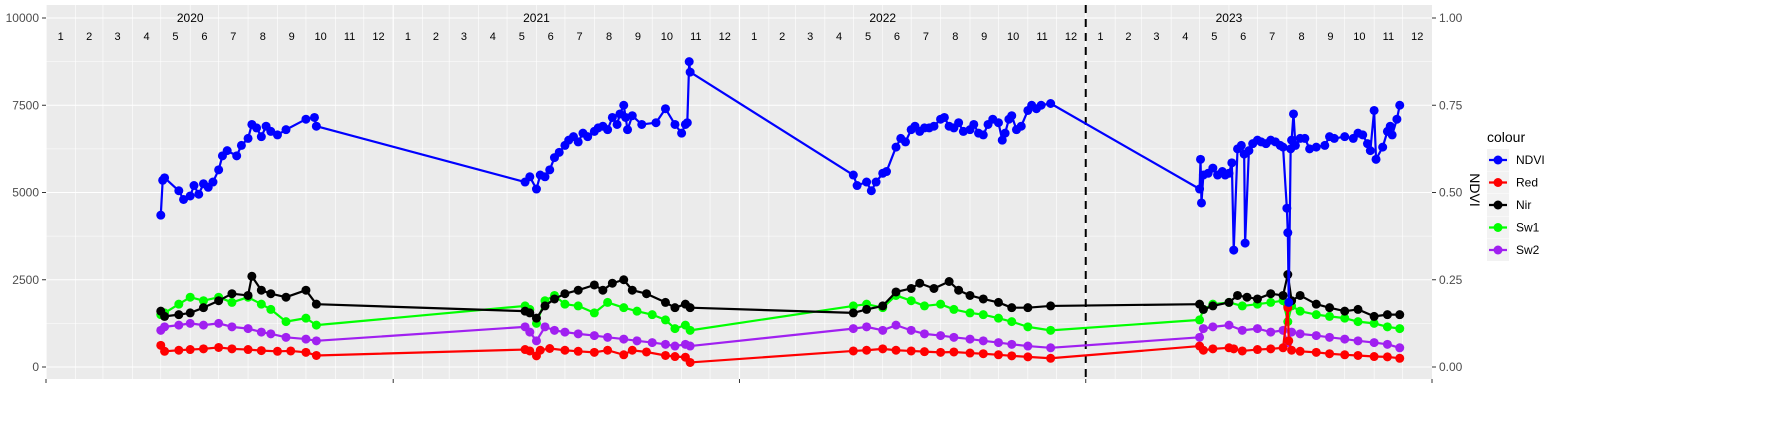 This screenshot has width=1773, height=442. Describe the element at coordinates (1013, 37) in the screenshot. I see `month-label: 10` at that location.